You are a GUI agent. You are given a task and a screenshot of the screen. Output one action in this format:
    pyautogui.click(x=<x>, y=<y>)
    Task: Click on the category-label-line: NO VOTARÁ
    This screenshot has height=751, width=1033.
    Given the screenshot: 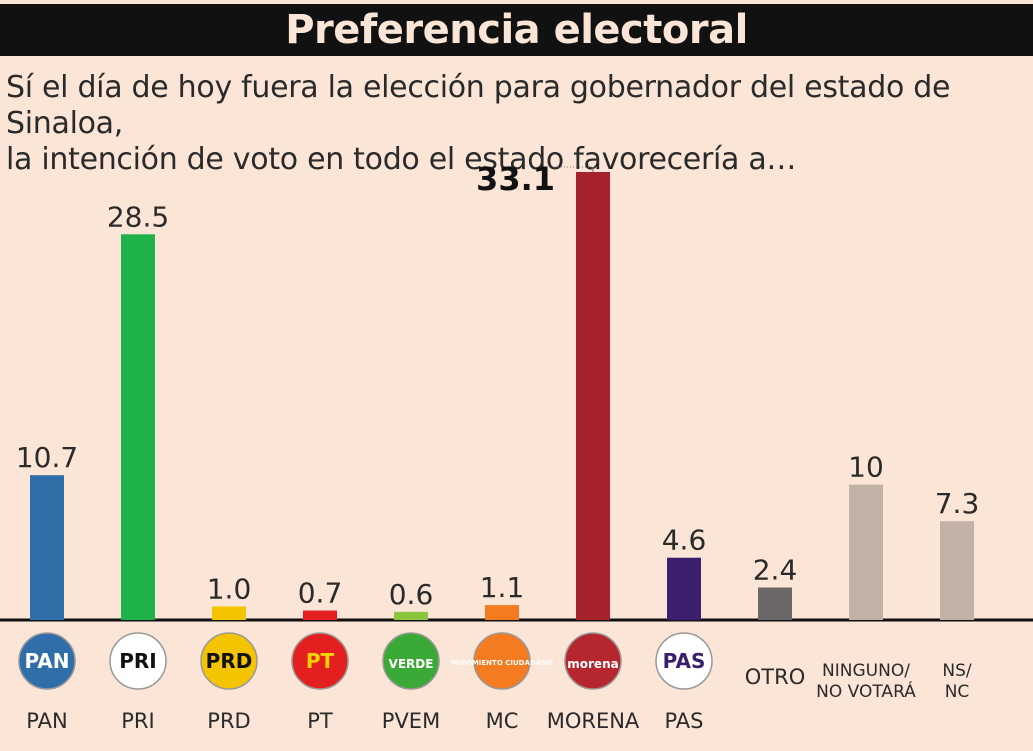 What is the action you would take?
    pyautogui.click(x=866, y=691)
    